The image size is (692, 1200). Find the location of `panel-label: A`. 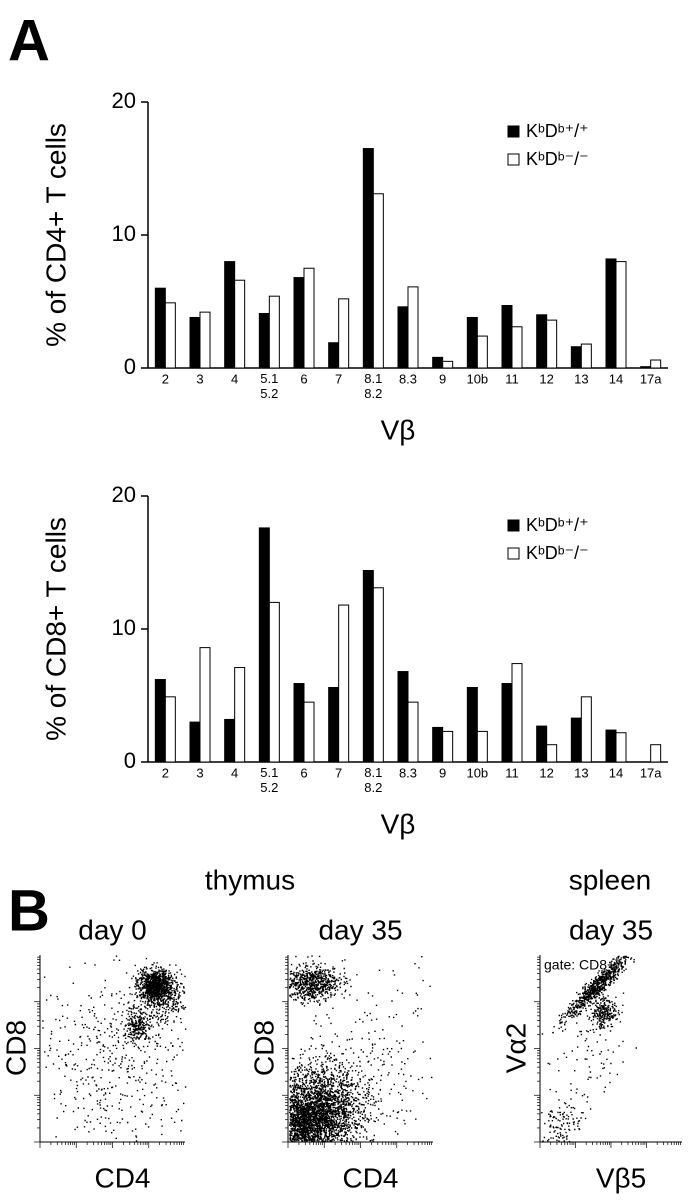

panel-label: A is located at coordinates (29, 40).